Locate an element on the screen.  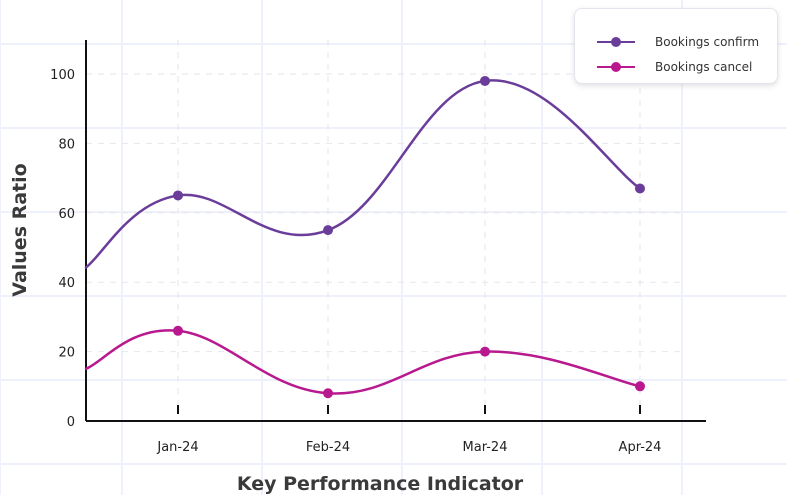
x-tick-label: Apr-24 is located at coordinates (640, 447).